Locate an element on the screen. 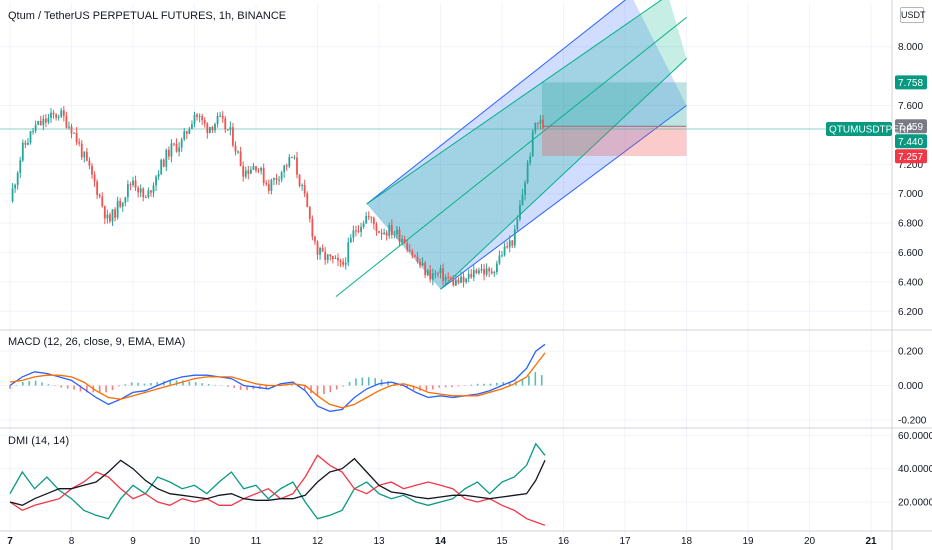 The width and height of the screenshot is (932, 550). currency-selector: USDT is located at coordinates (913, 15).